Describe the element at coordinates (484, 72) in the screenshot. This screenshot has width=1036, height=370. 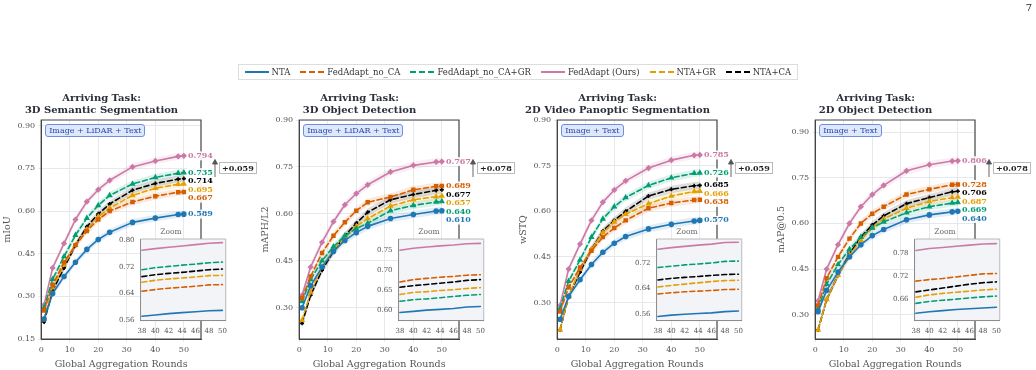
I see `legend-label: FedAdapt_no_CA+GR` at that location.